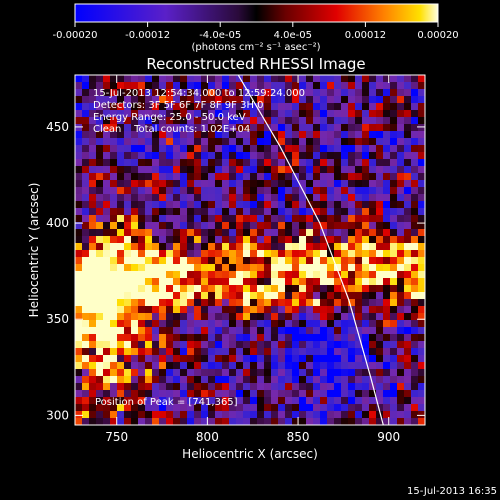 This screenshot has width=500, height=500. Describe the element at coordinates (169, 117) in the screenshot. I see `annotation-energy-range: Energy Range: 25.0 - 50.0 keV` at that location.